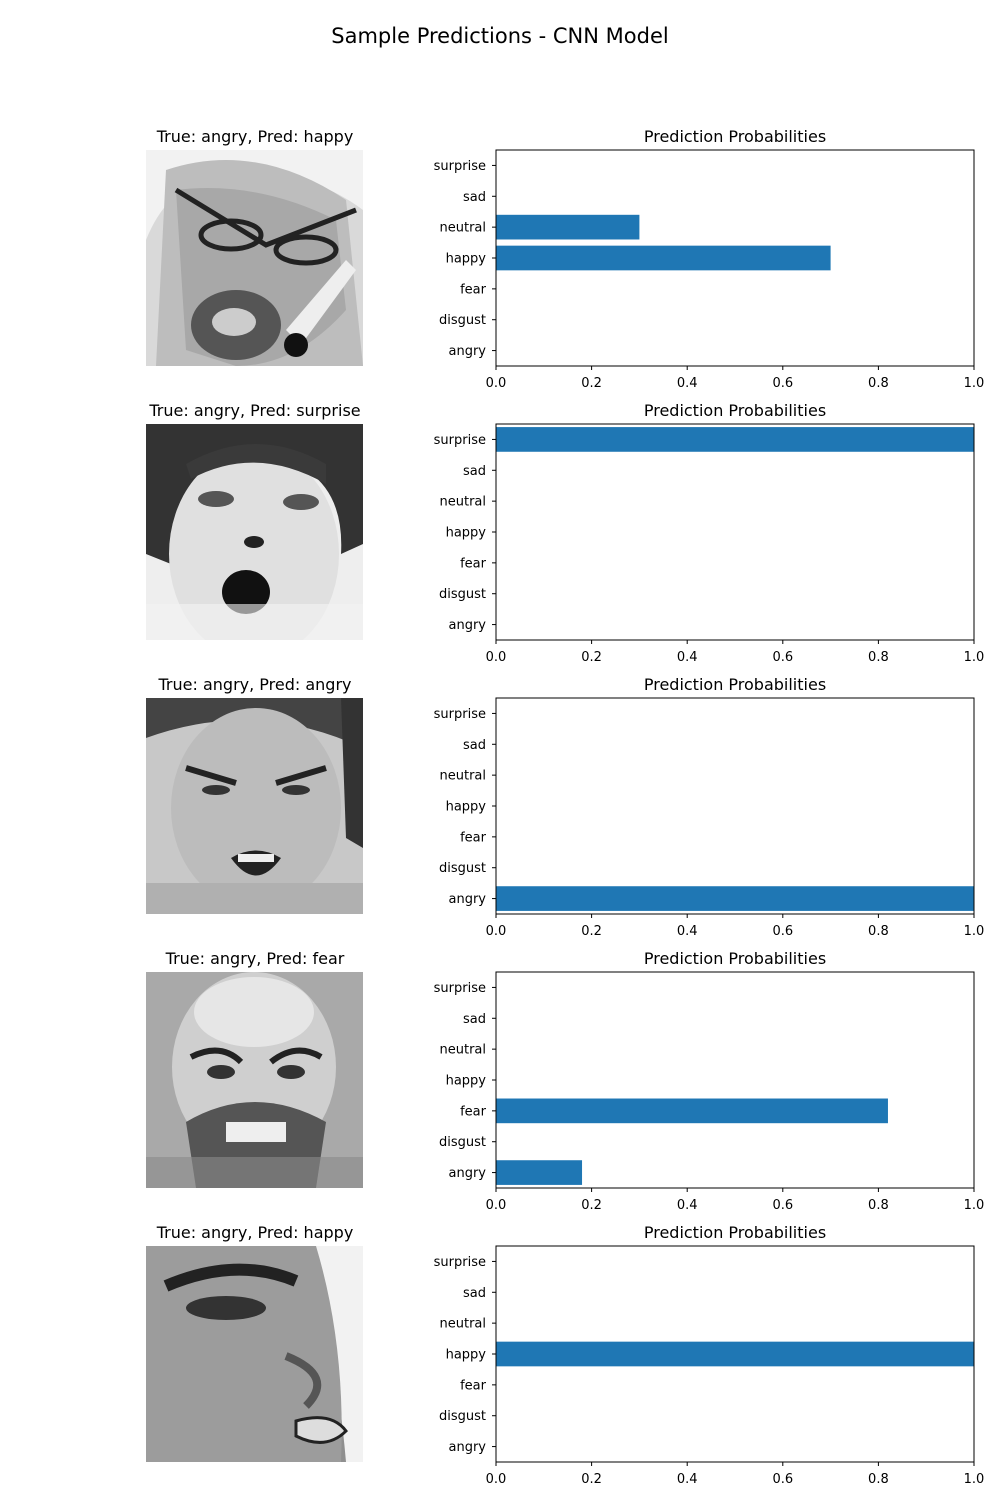 This screenshot has width=1000, height=1500. Describe the element at coordinates (254, 1354) in the screenshot. I see `face-image-squinting-closeup` at that location.